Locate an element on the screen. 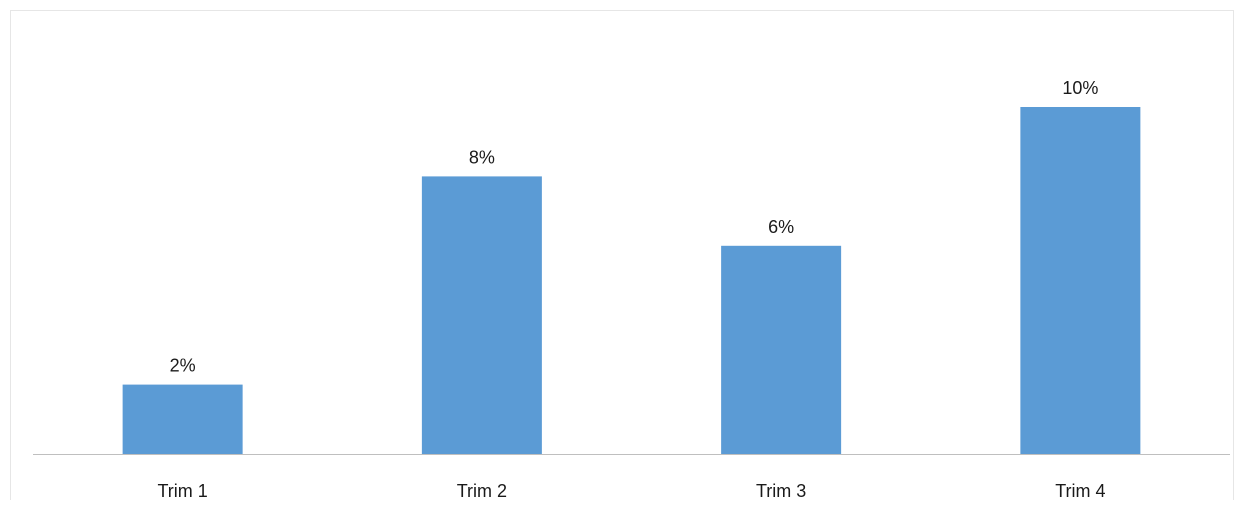 The image size is (1242, 507). data-label-4: 10% is located at coordinates (1080, 88).